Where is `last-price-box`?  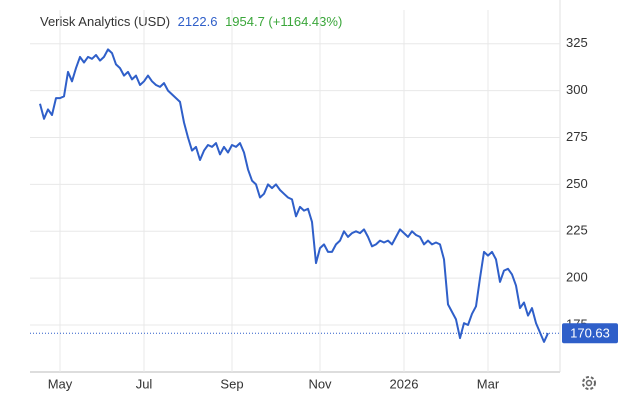
last-price-box is located at coordinates (590, 333).